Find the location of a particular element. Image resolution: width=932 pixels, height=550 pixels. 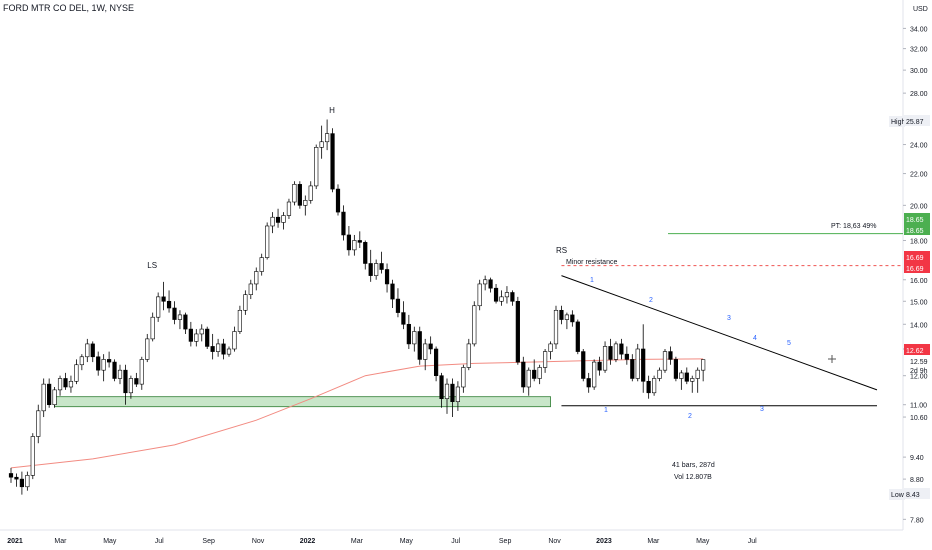

wave-top-number: 4 is located at coordinates (755, 338).